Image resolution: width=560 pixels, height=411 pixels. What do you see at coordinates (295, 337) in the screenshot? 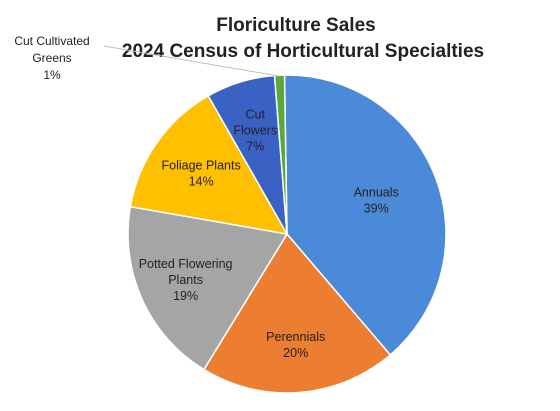
I see `slice-name-label: Perennials` at bounding box center [295, 337].